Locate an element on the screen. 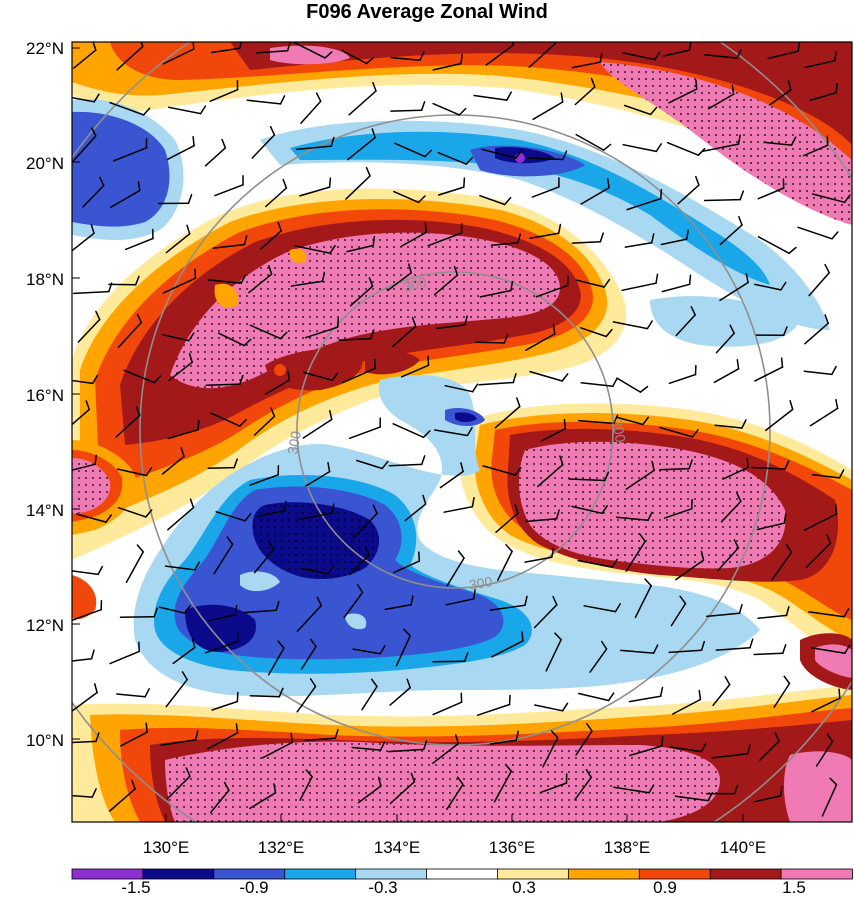  chart-title: F096 Average Zonal Wind is located at coordinates (427, 12).